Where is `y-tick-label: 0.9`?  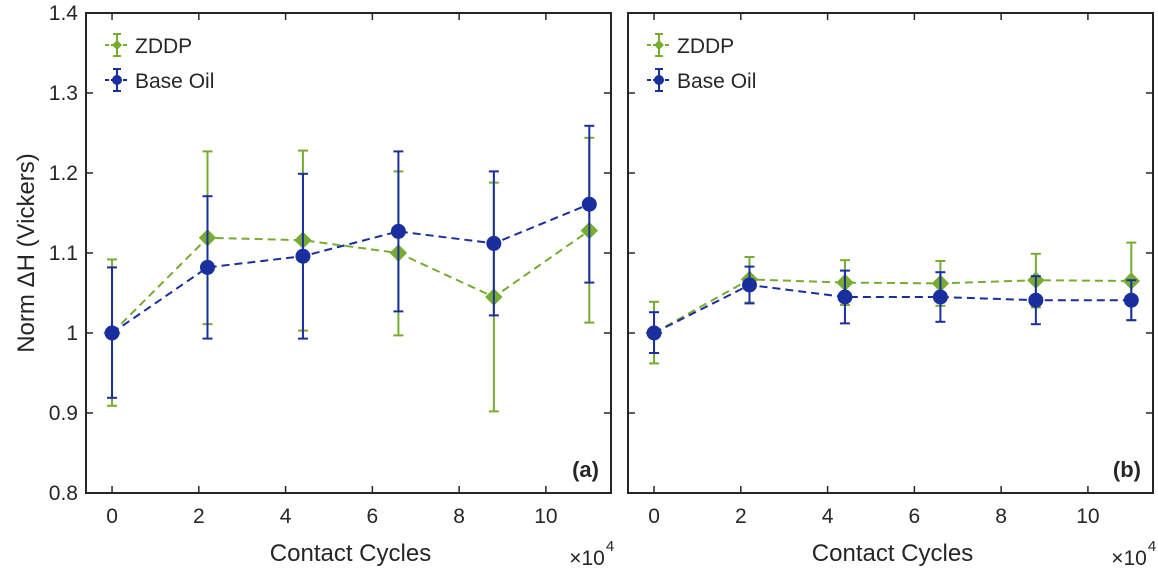
y-tick-label: 0.9 is located at coordinates (63, 413).